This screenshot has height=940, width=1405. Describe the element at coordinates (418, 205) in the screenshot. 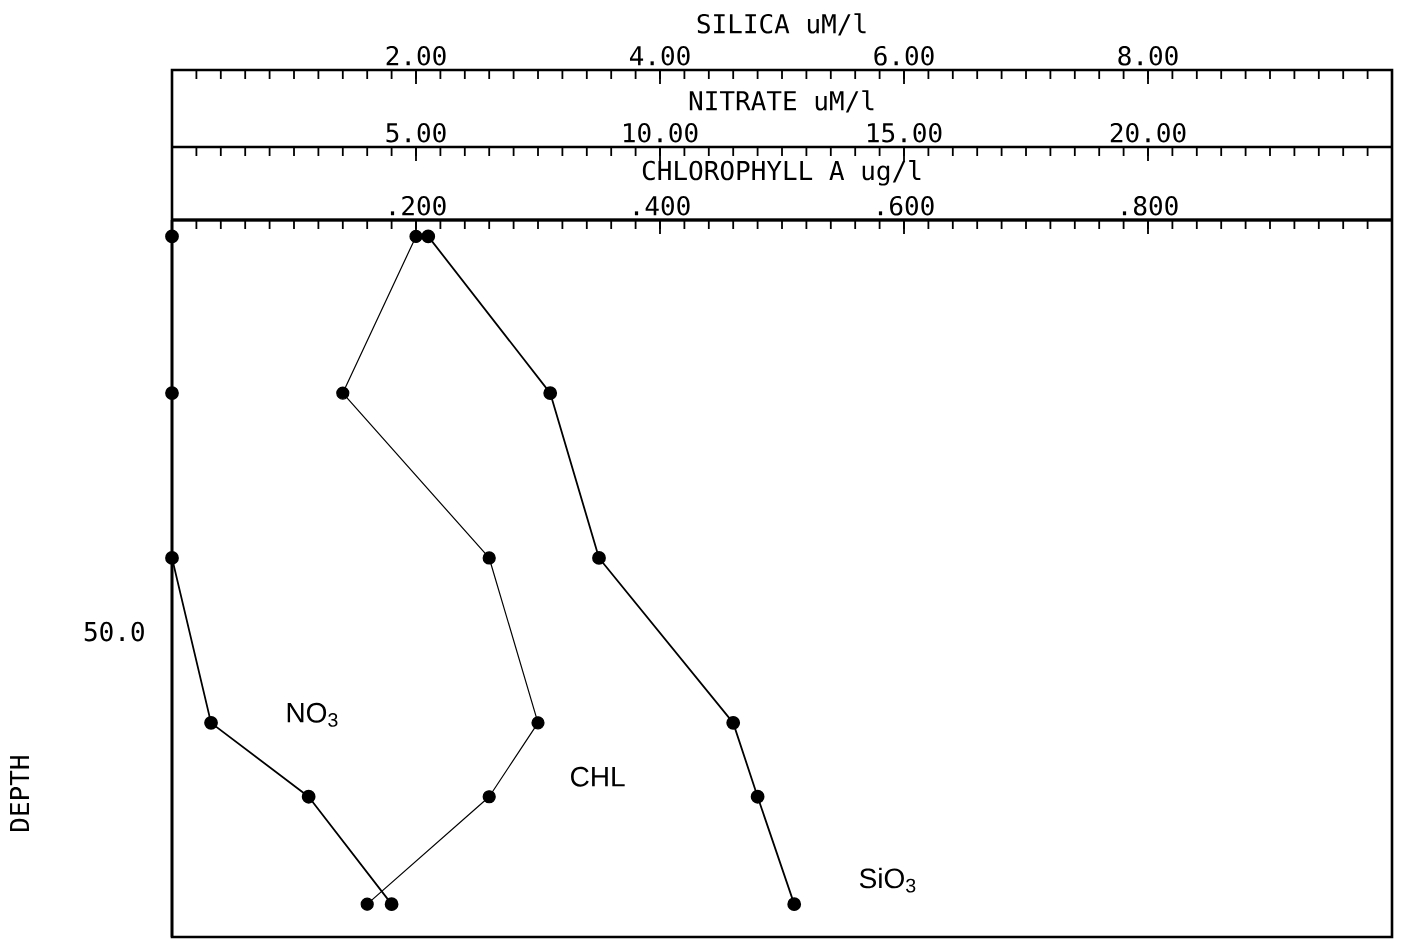

I see `x-tick-label: .200` at that location.